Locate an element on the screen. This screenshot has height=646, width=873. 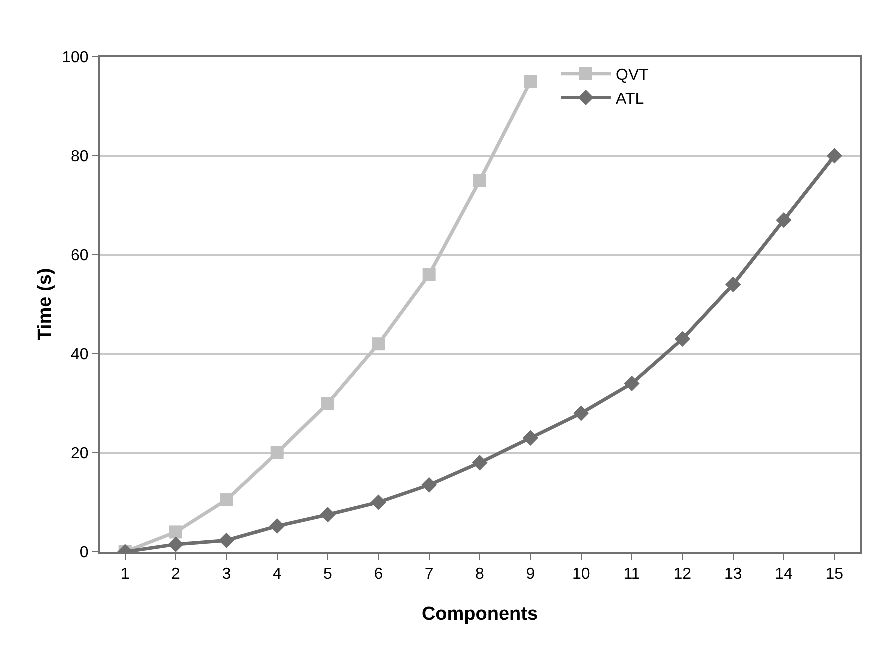
y-tick-label: 40 is located at coordinates (80, 355).